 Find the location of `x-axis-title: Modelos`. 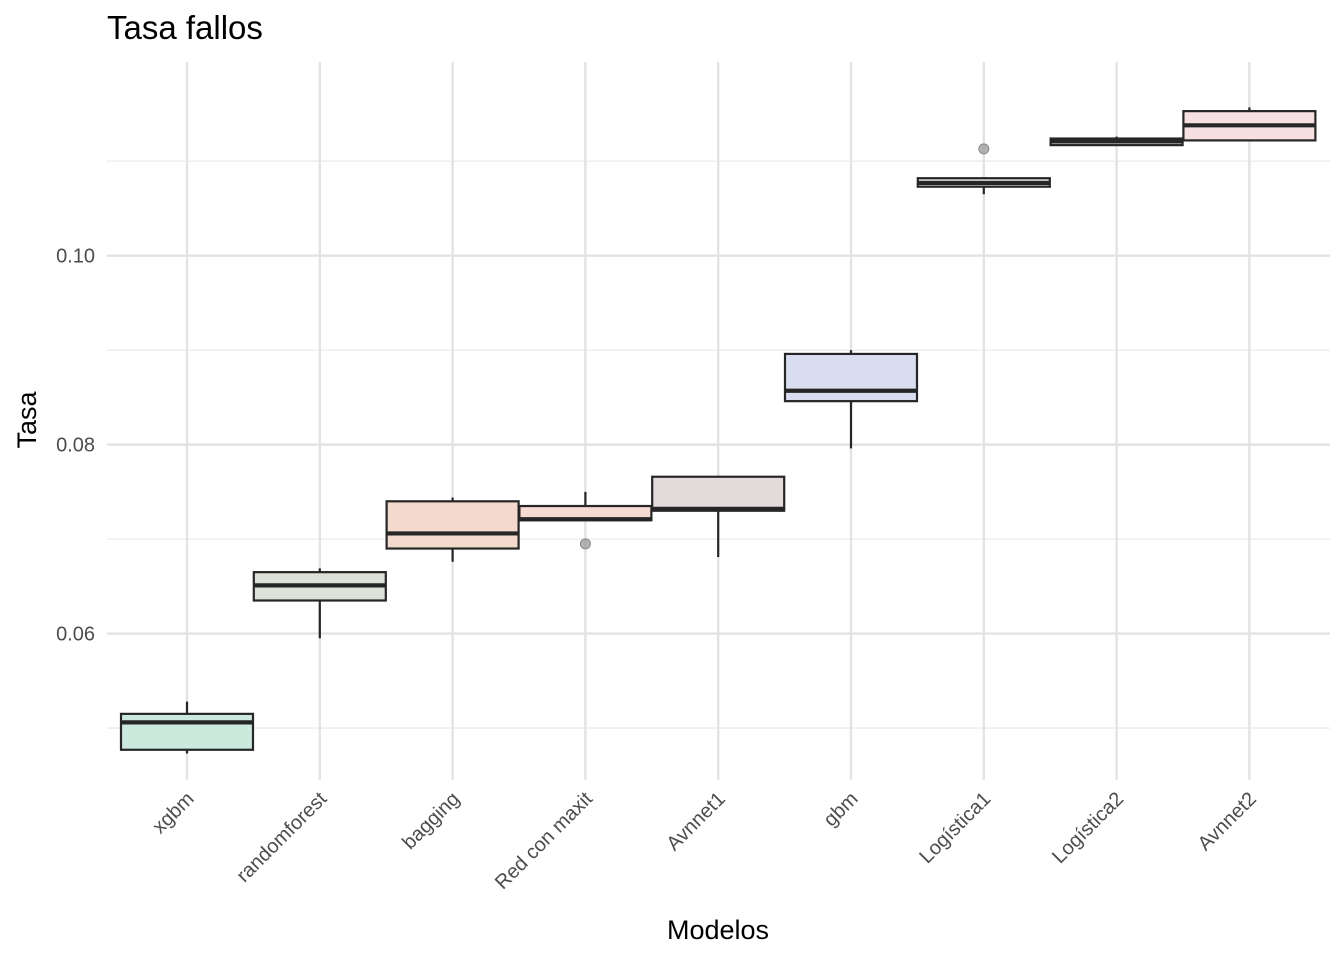

x-axis-title: Modelos is located at coordinates (718, 930).